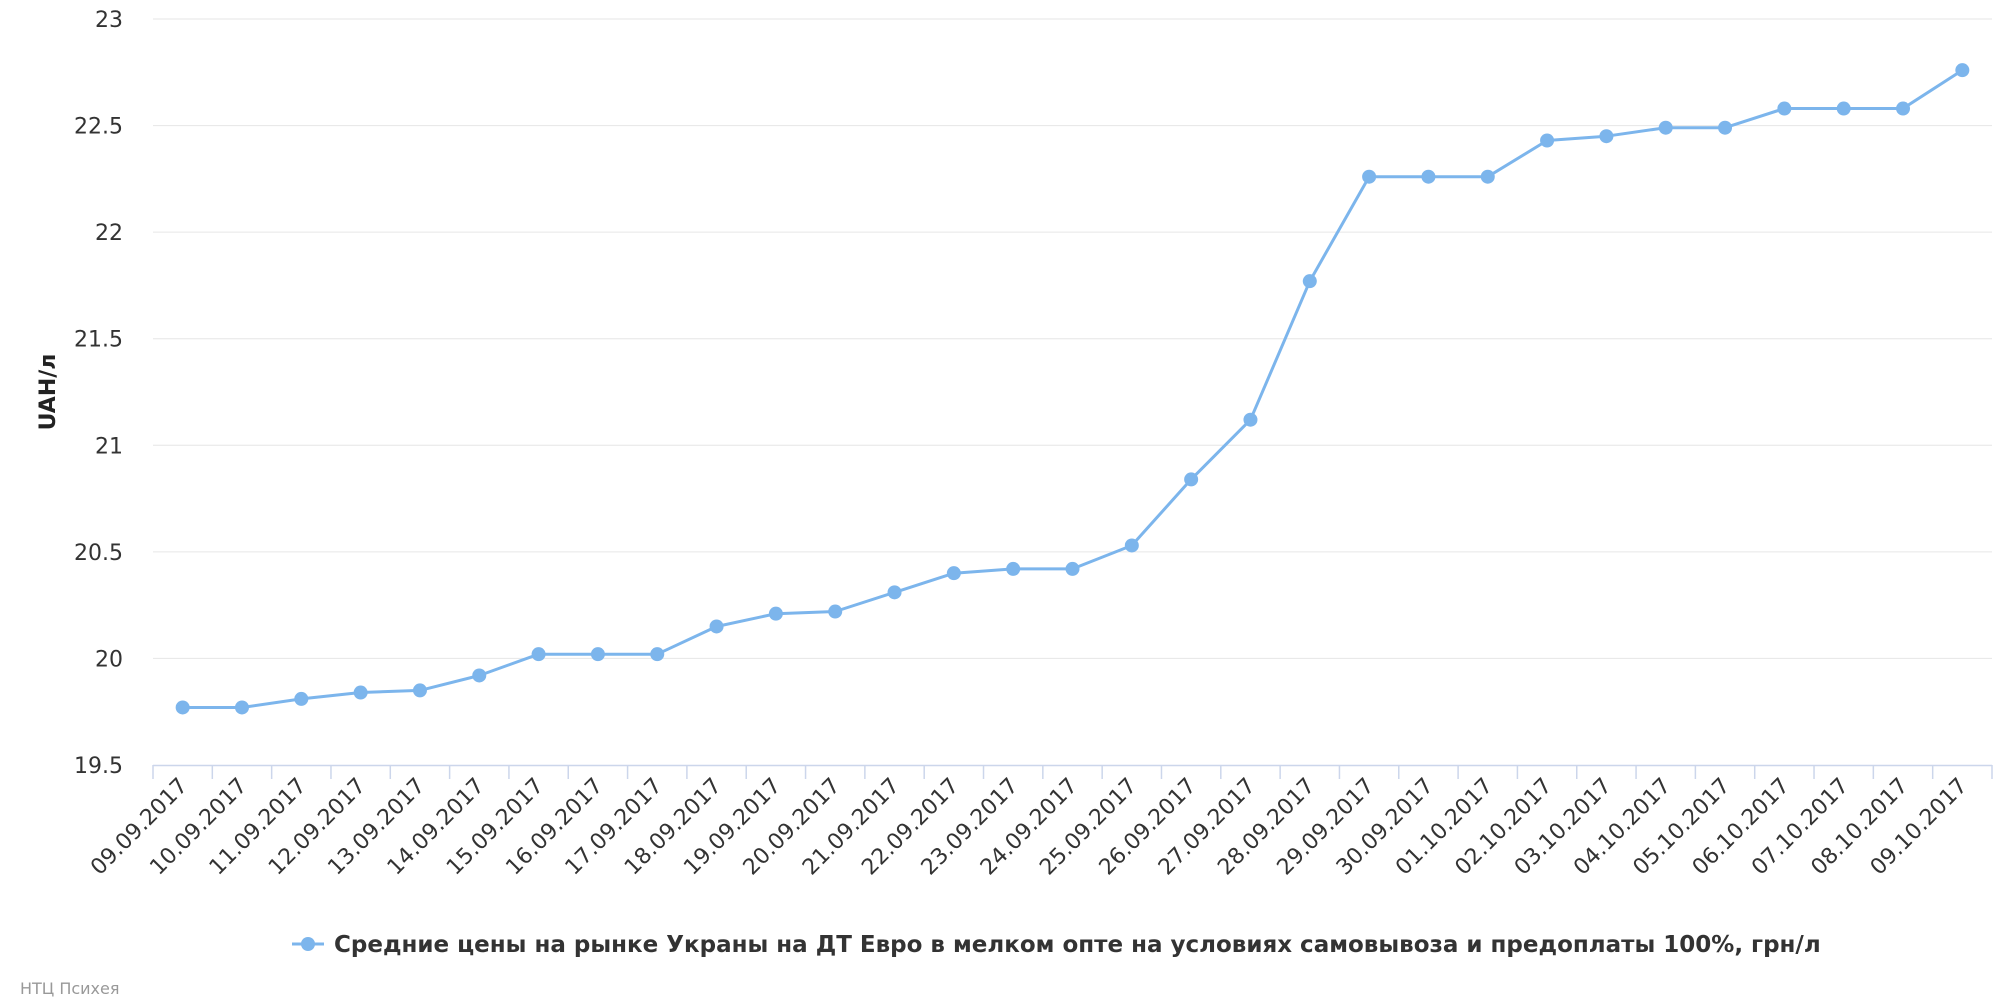 This screenshot has width=2000, height=1000. Describe the element at coordinates (308, 944) in the screenshot. I see `legend-marker-icon` at that location.